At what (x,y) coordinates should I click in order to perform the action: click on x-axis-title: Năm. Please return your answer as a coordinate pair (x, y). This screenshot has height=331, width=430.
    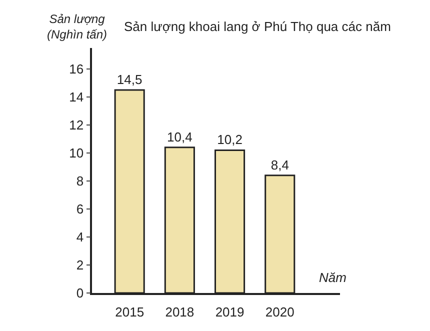
    Looking at the image, I should click on (333, 277).